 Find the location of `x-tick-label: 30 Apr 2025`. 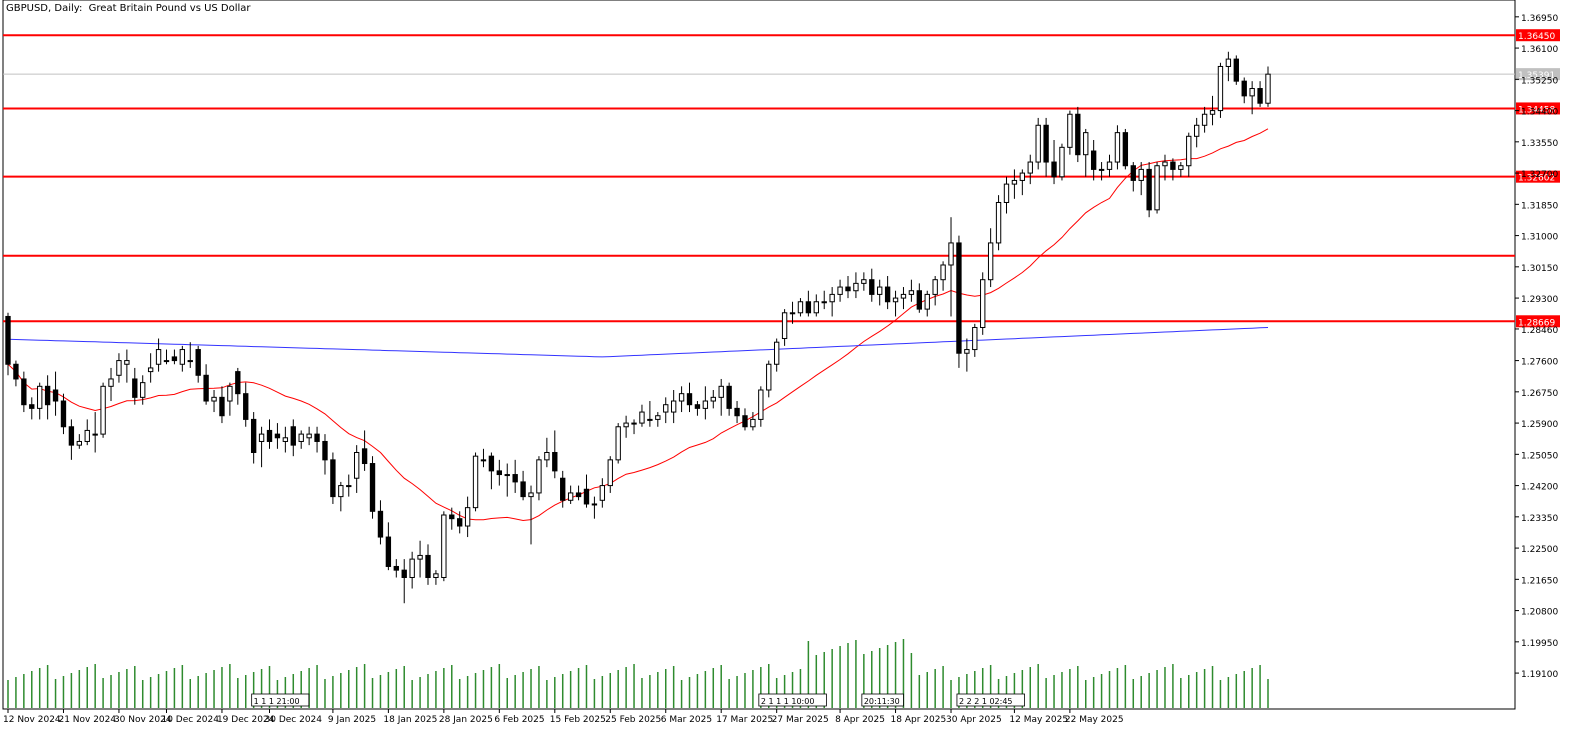

x-tick-label: 30 Apr 2025 is located at coordinates (974, 720).